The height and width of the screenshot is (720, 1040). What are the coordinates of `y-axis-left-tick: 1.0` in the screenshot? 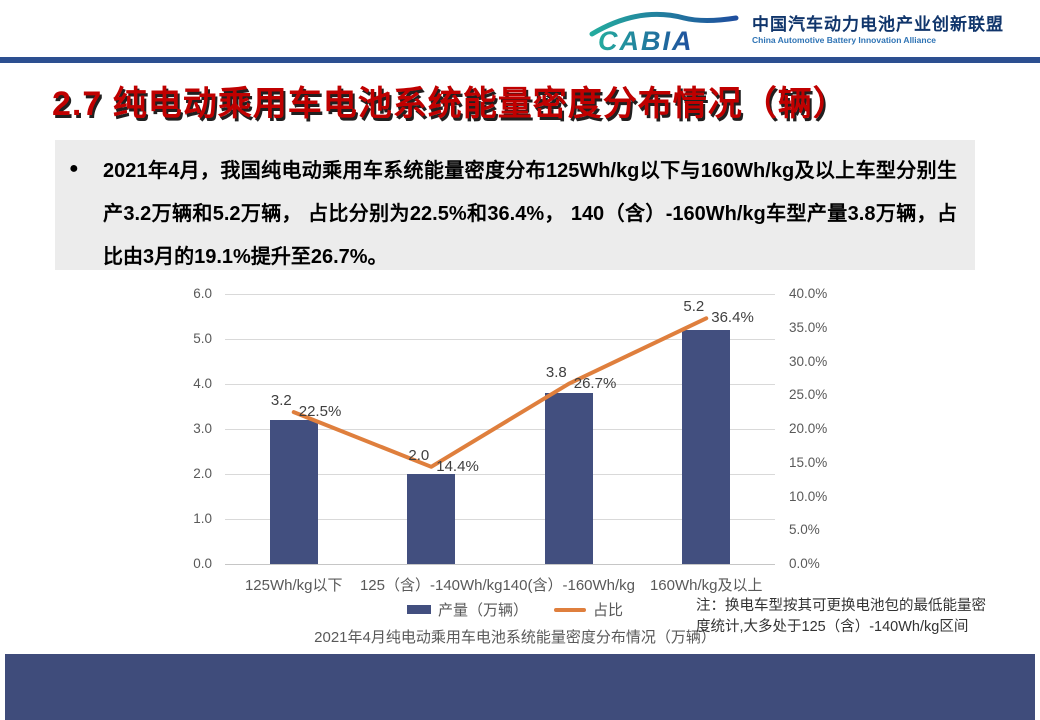 It's located at (202, 518).